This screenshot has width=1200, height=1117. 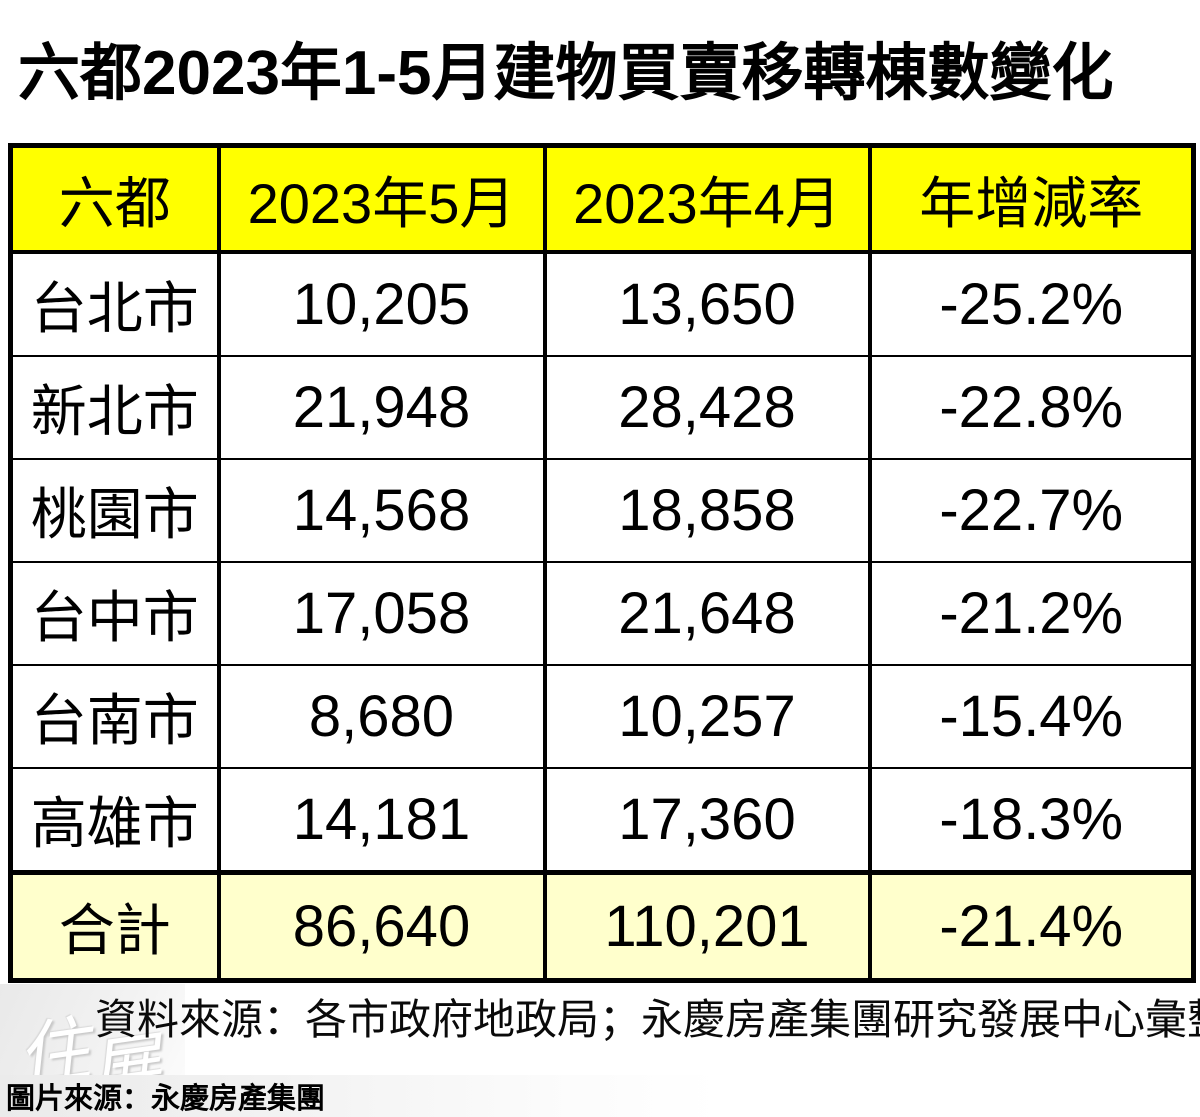 What do you see at coordinates (707, 716) in the screenshot?
I see `apr-value: 10,257` at bounding box center [707, 716].